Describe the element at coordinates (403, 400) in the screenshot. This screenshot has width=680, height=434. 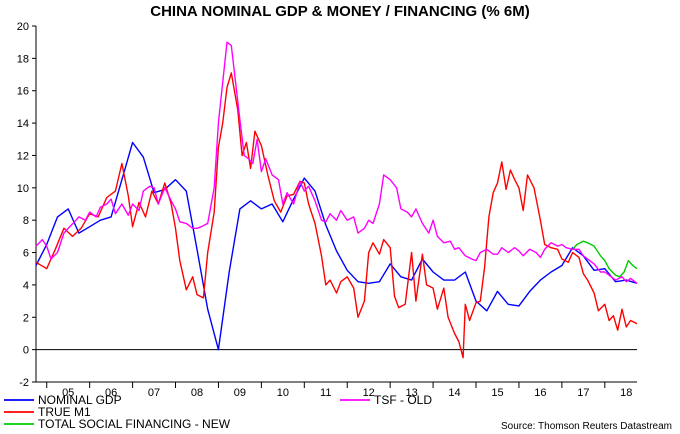
I see `legend-label: TSF - OLD` at that location.